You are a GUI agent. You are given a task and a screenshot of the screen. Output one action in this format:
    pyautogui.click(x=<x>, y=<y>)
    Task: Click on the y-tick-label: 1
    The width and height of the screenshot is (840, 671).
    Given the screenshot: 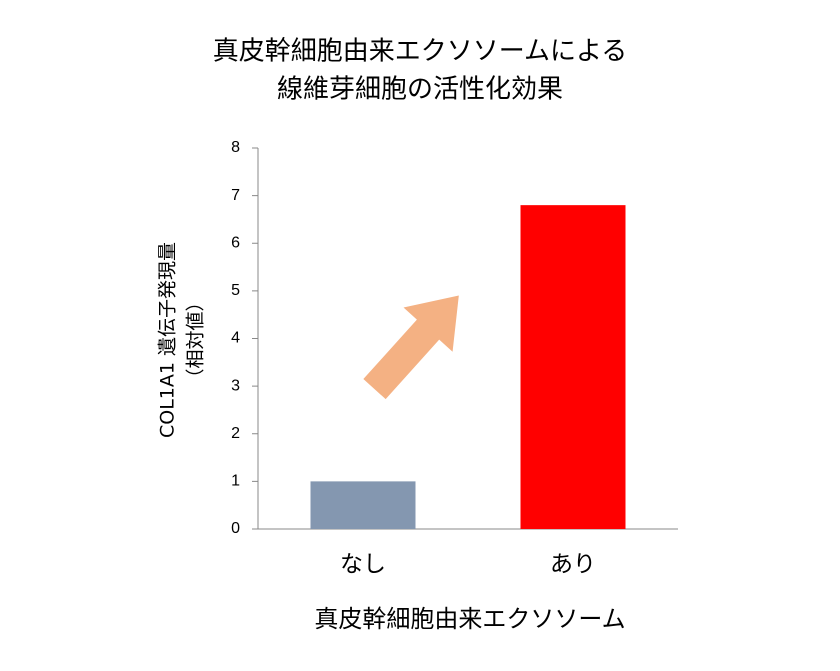 What is the action you would take?
    pyautogui.click(x=235, y=481)
    